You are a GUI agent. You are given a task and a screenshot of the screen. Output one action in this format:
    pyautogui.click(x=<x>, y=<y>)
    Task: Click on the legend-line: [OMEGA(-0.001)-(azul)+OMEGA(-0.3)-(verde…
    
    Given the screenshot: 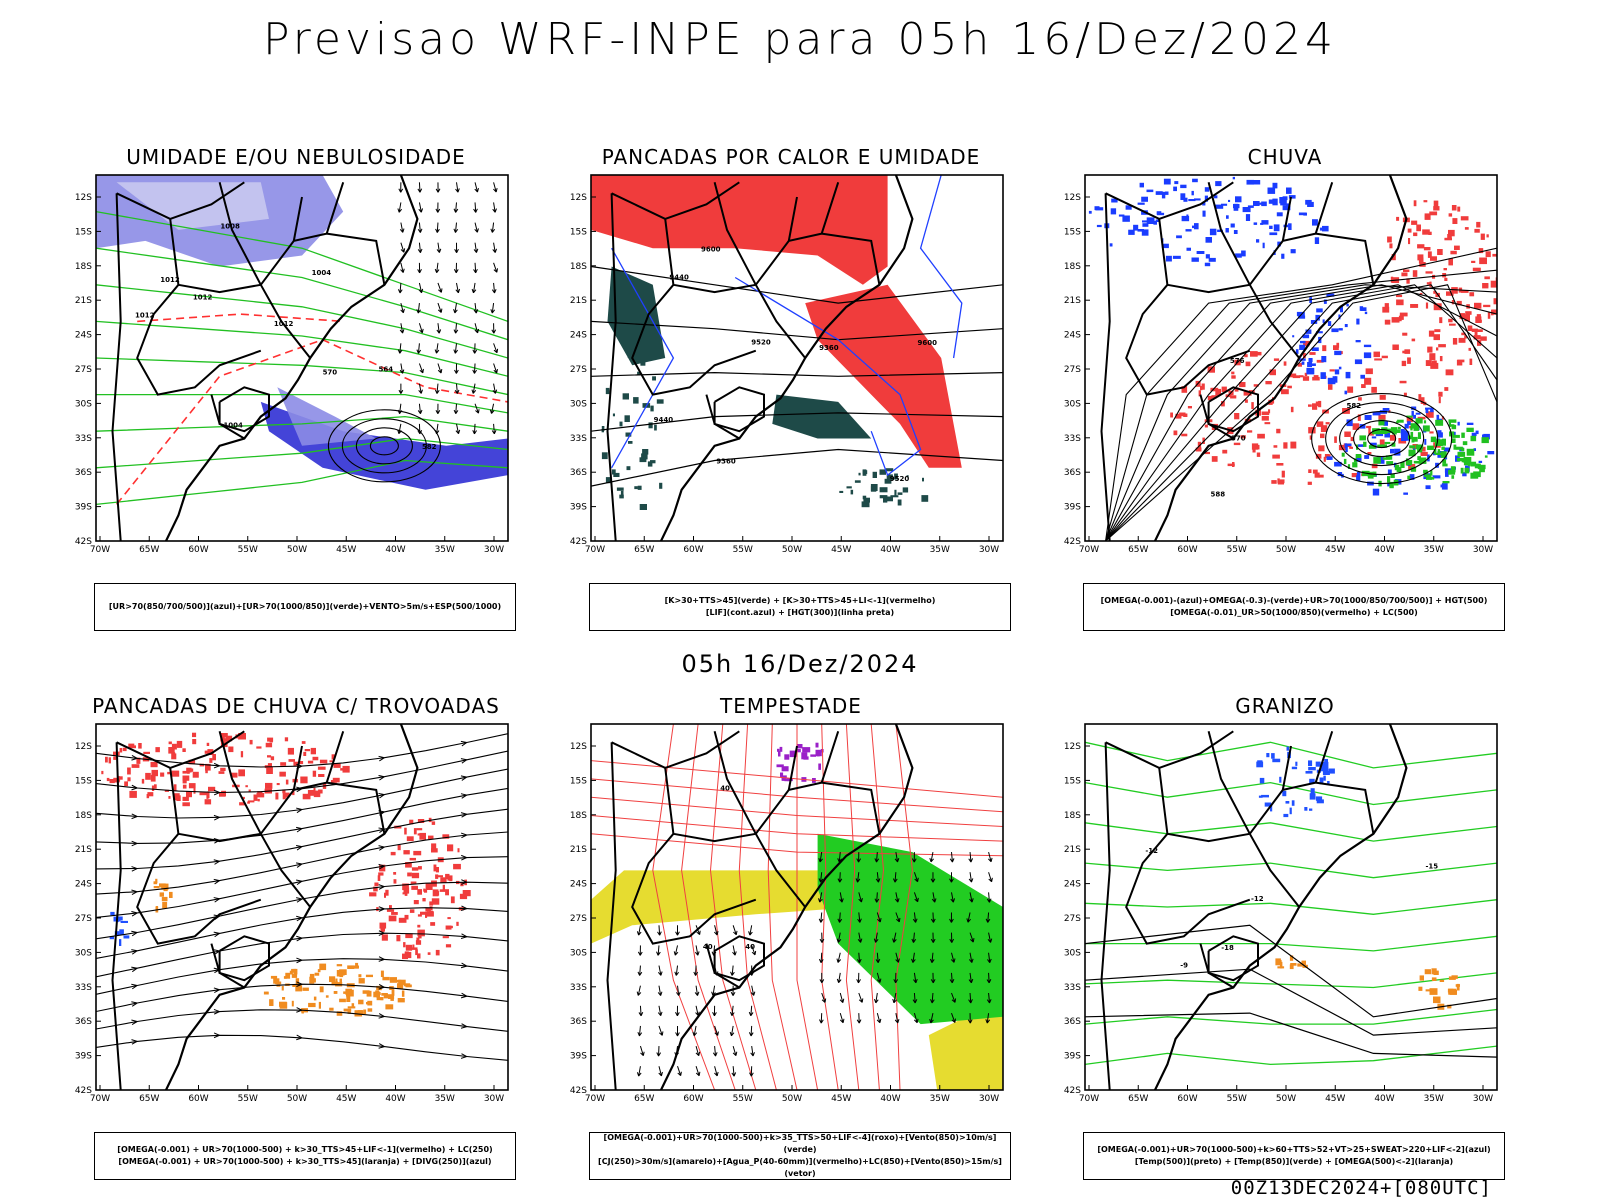 What is the action you would take?
    pyautogui.click(x=1294, y=600)
    